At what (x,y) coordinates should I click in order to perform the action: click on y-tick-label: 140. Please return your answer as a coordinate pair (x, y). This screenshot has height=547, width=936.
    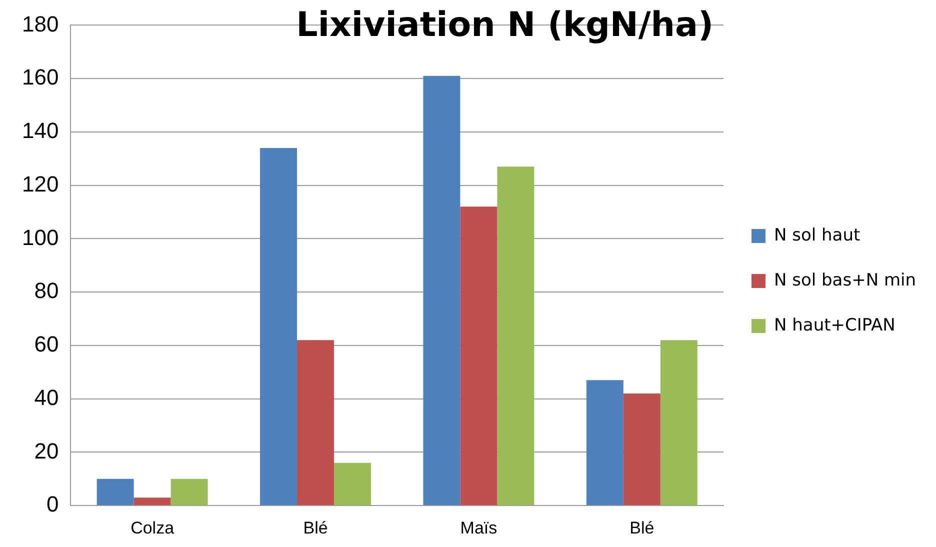
    Looking at the image, I should click on (40, 131).